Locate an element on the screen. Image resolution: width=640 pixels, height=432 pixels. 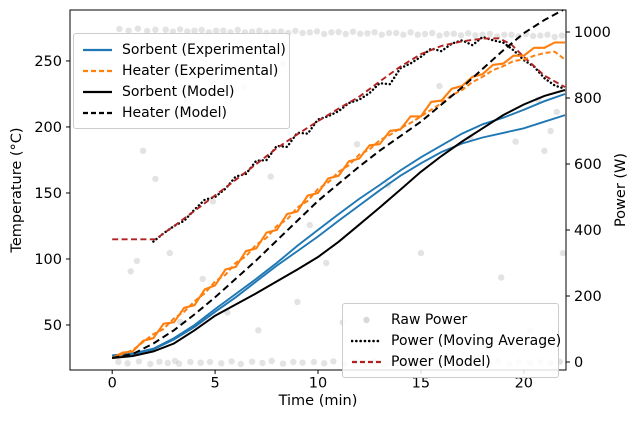
svg-text: 250 is located at coordinates (48, 62).